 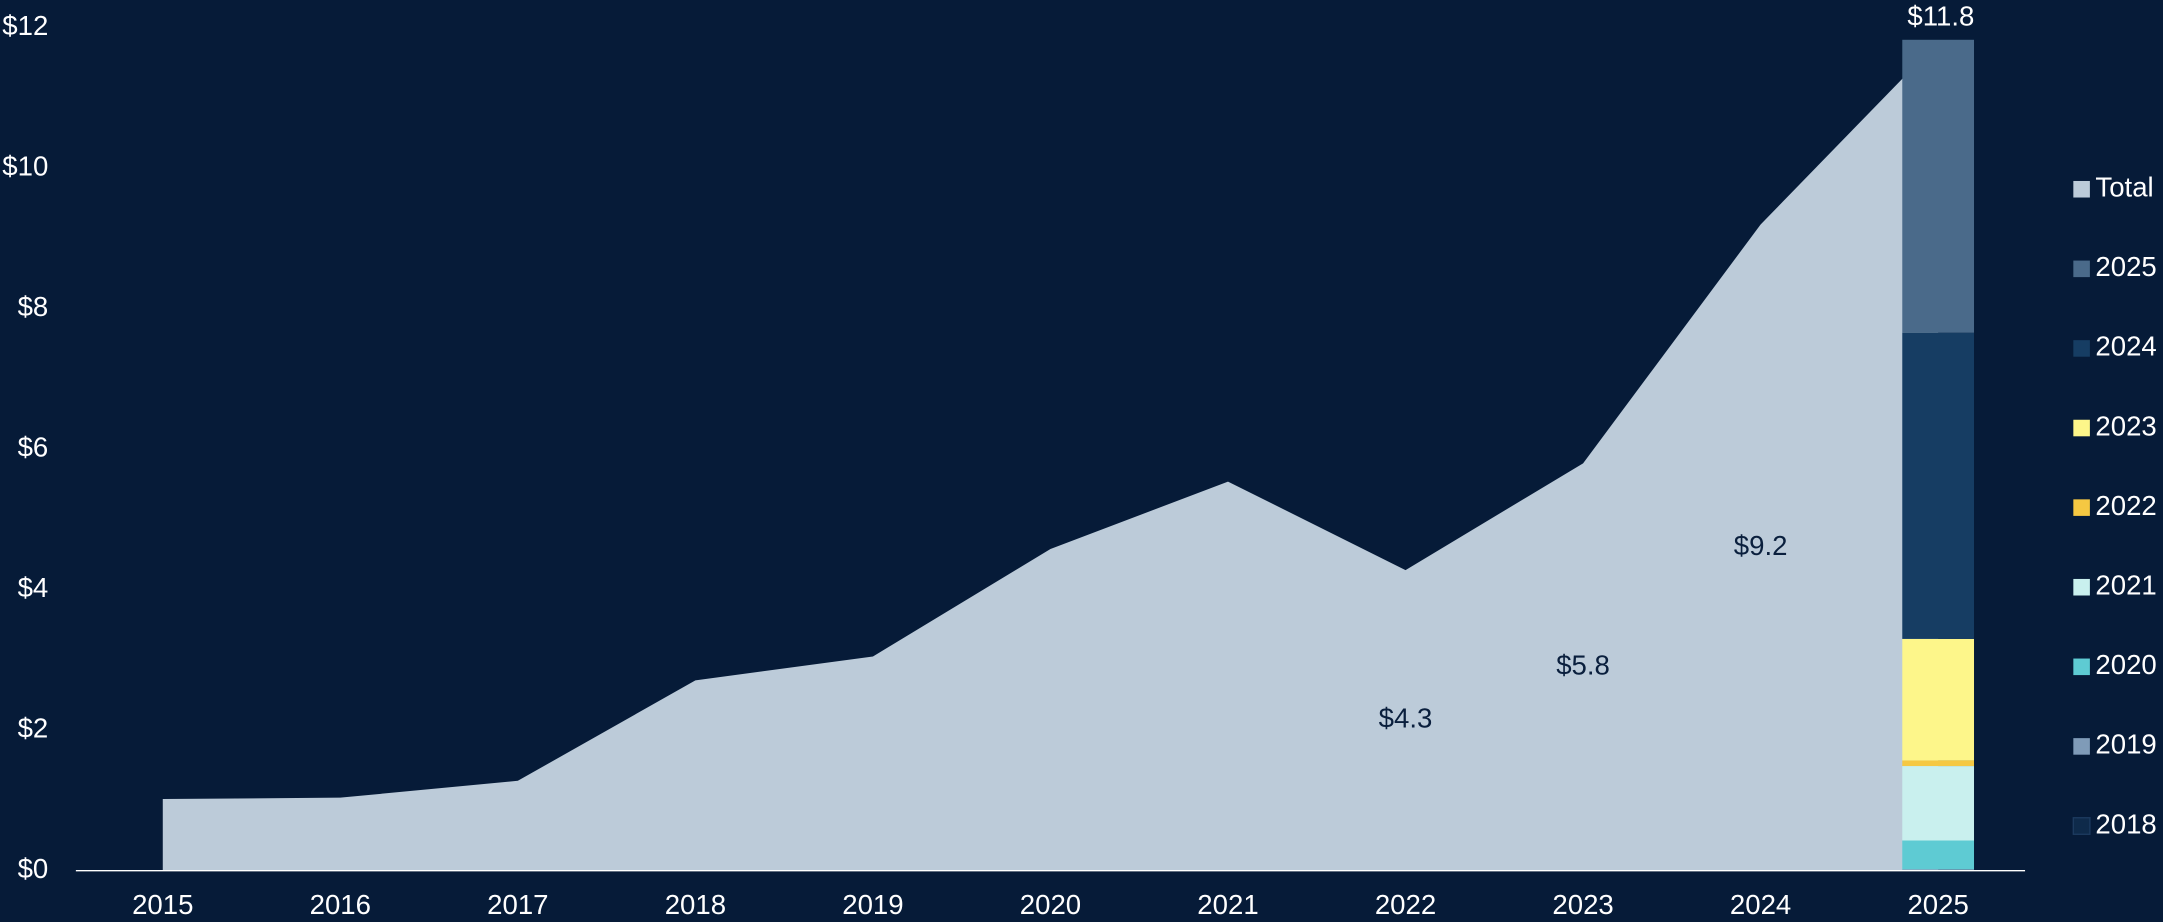 I want to click on legend-label: 2024, so click(x=2125, y=346).